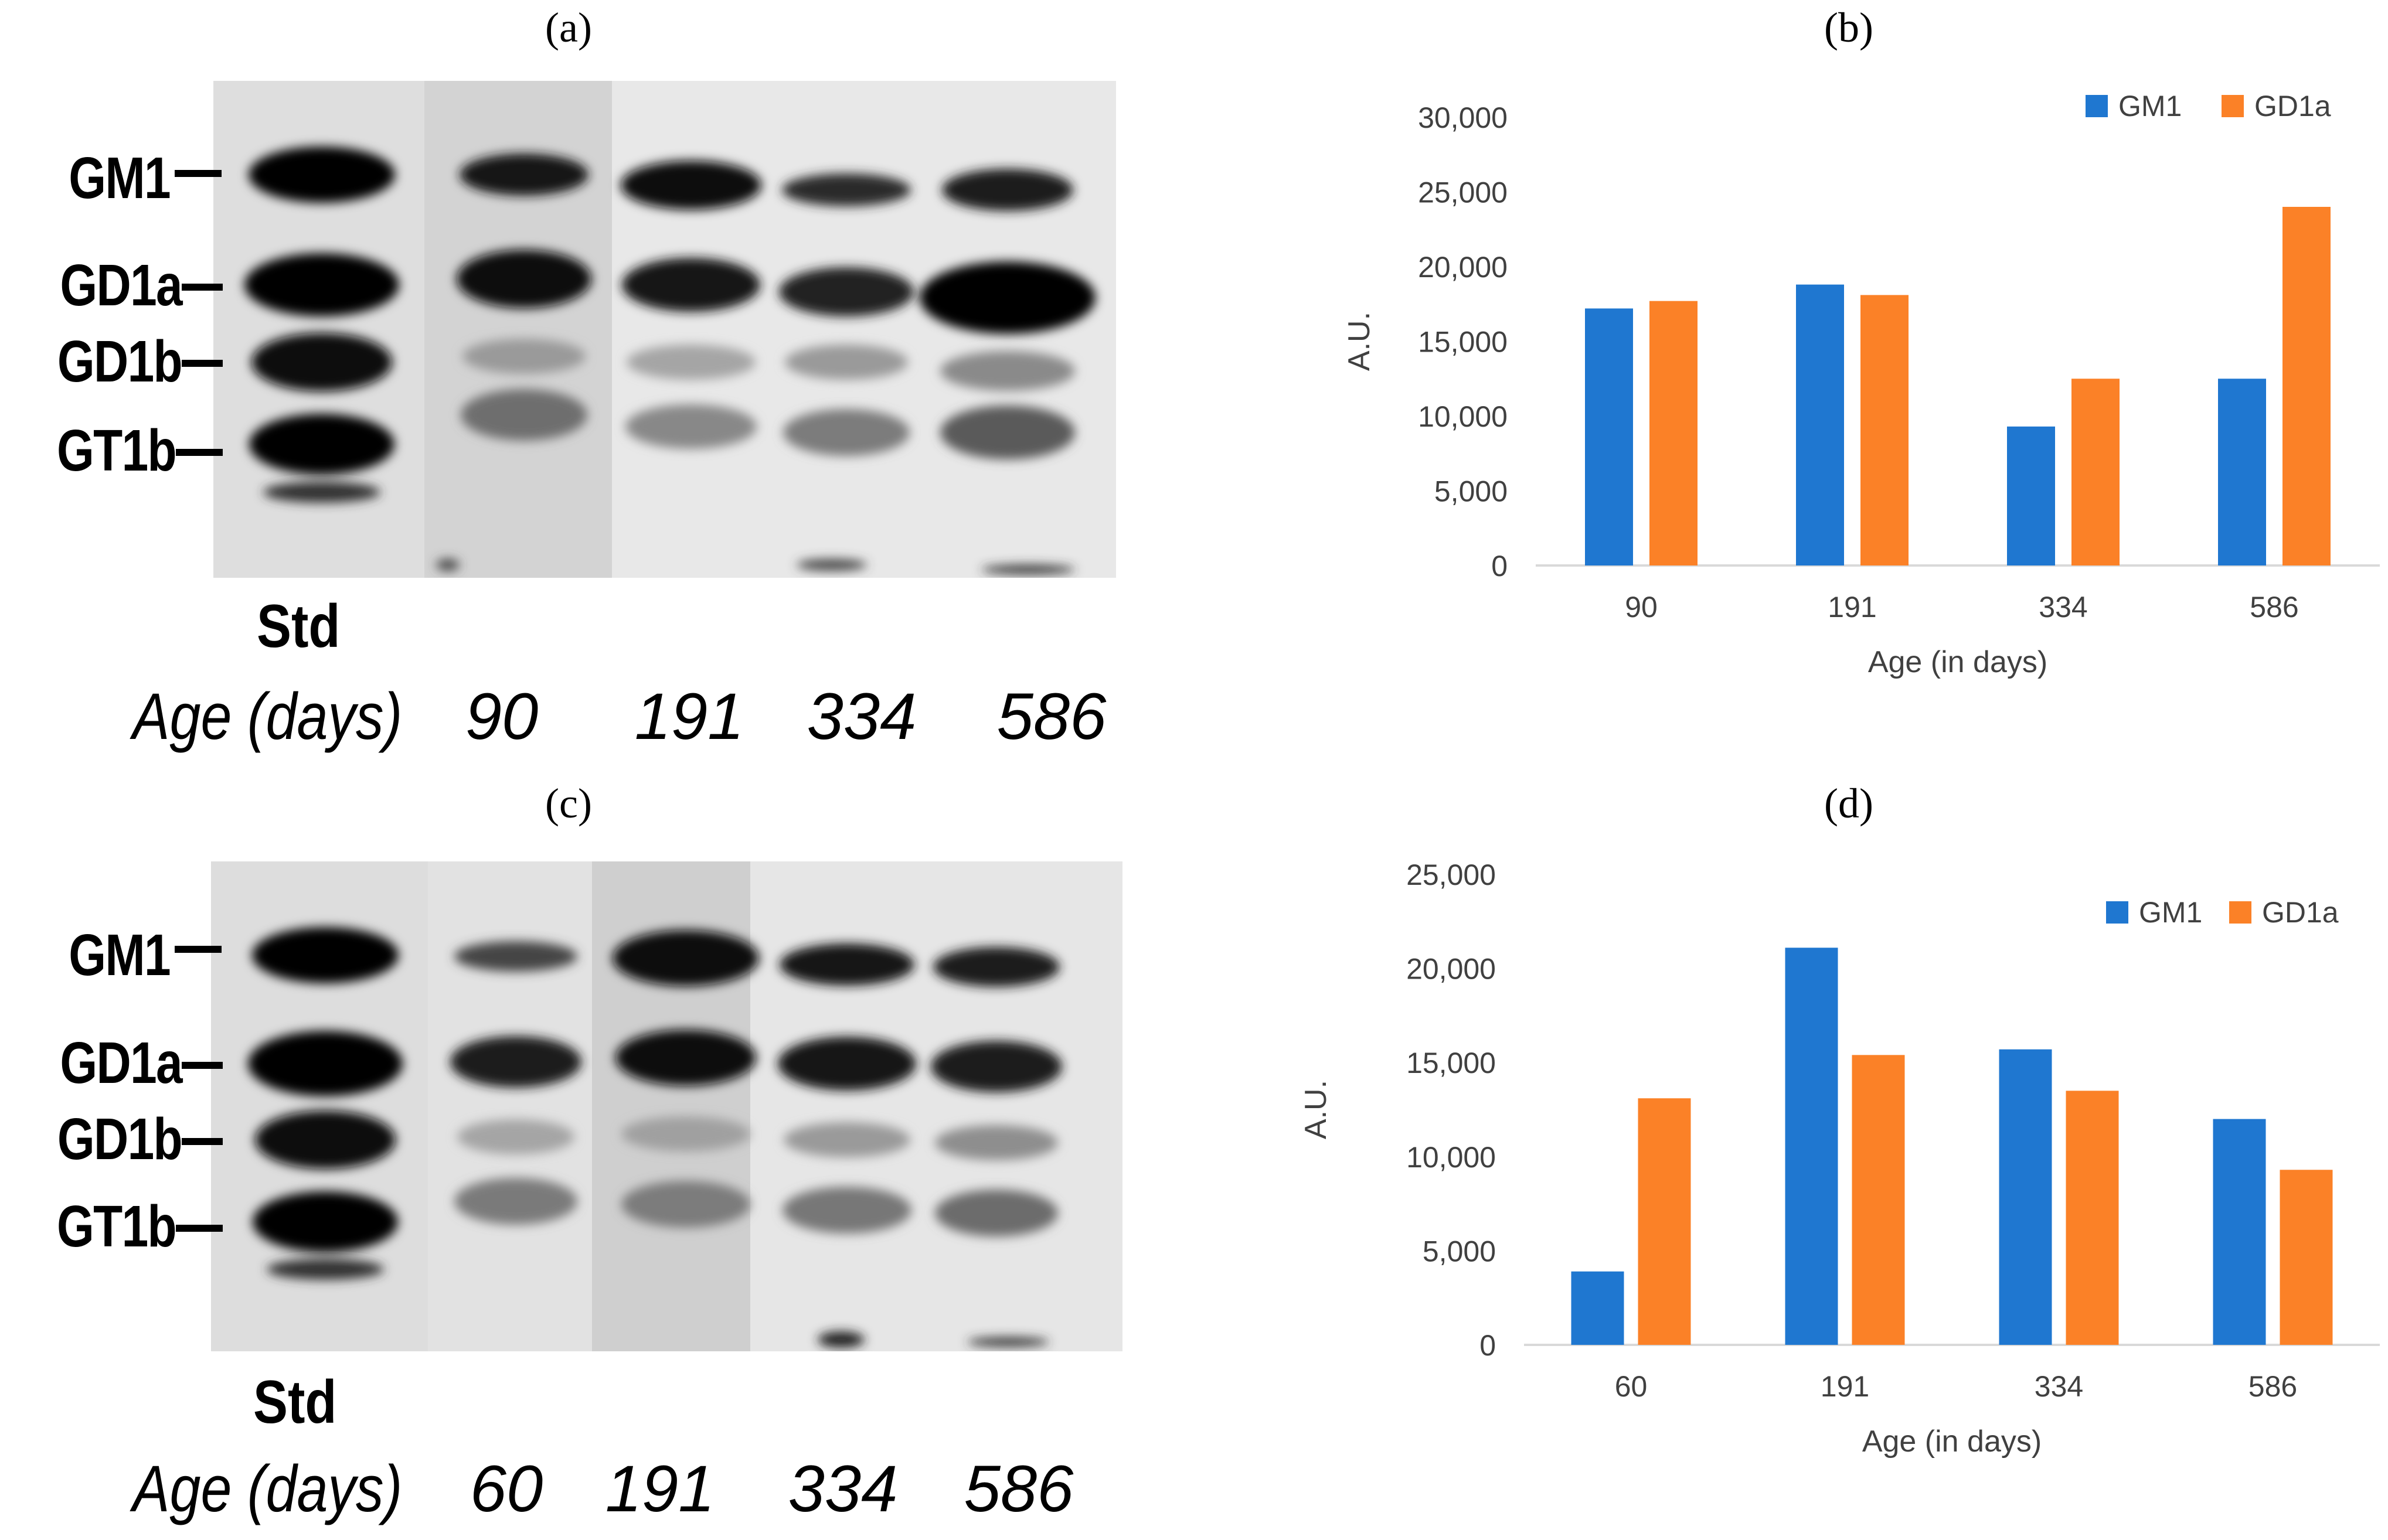  Describe the element at coordinates (1641, 607) in the screenshot. I see `x-tick-label: 90` at that location.